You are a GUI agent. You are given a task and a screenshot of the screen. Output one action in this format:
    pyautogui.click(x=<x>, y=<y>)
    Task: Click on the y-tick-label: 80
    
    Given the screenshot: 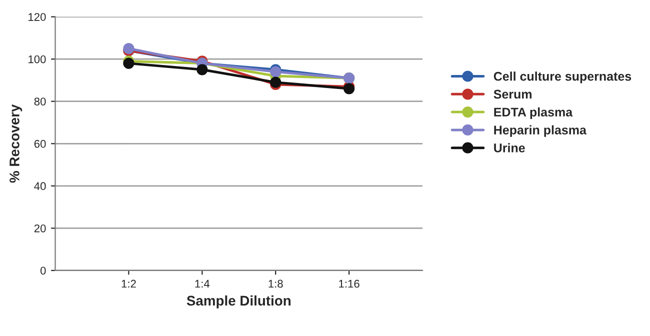 What is the action you would take?
    pyautogui.click(x=40, y=102)
    